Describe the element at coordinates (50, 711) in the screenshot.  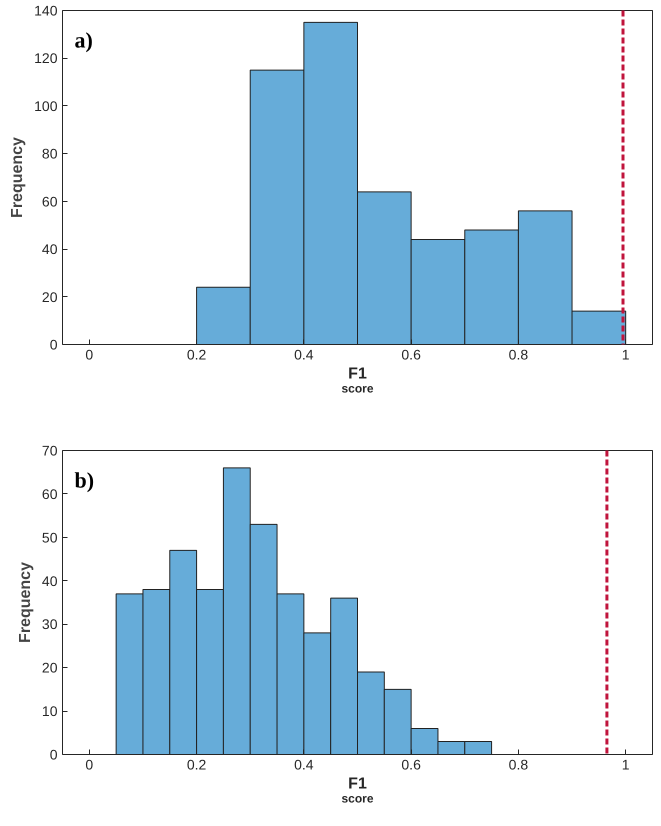
I see `y-tick-label: 10` at that location.